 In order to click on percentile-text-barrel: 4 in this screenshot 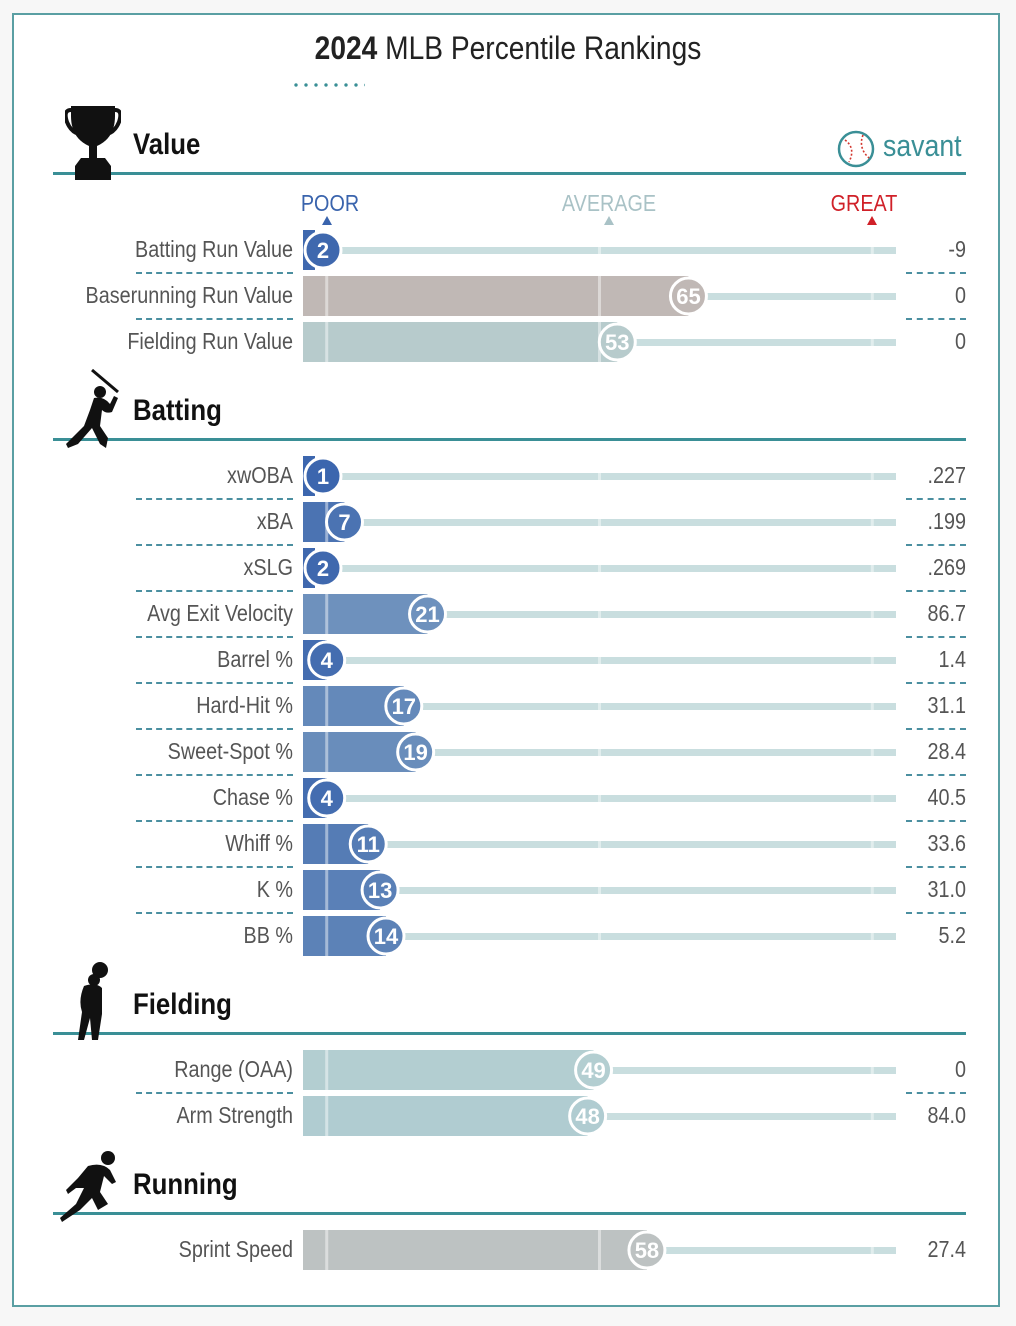, I will do `click(327, 660)`.